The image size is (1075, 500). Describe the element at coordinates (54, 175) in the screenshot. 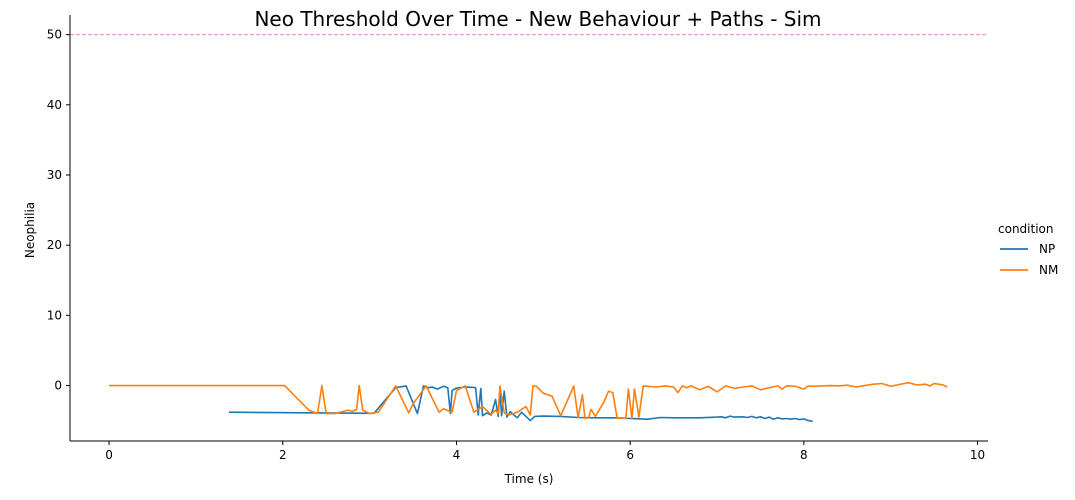

I see `y-tick-label: 30` at that location.